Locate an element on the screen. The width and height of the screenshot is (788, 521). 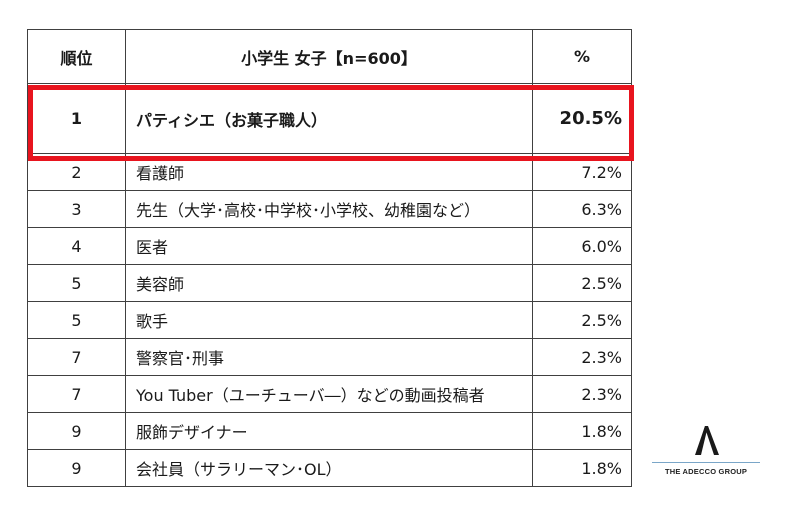
table-row: 5 歌手 2.5% is located at coordinates (329, 320).